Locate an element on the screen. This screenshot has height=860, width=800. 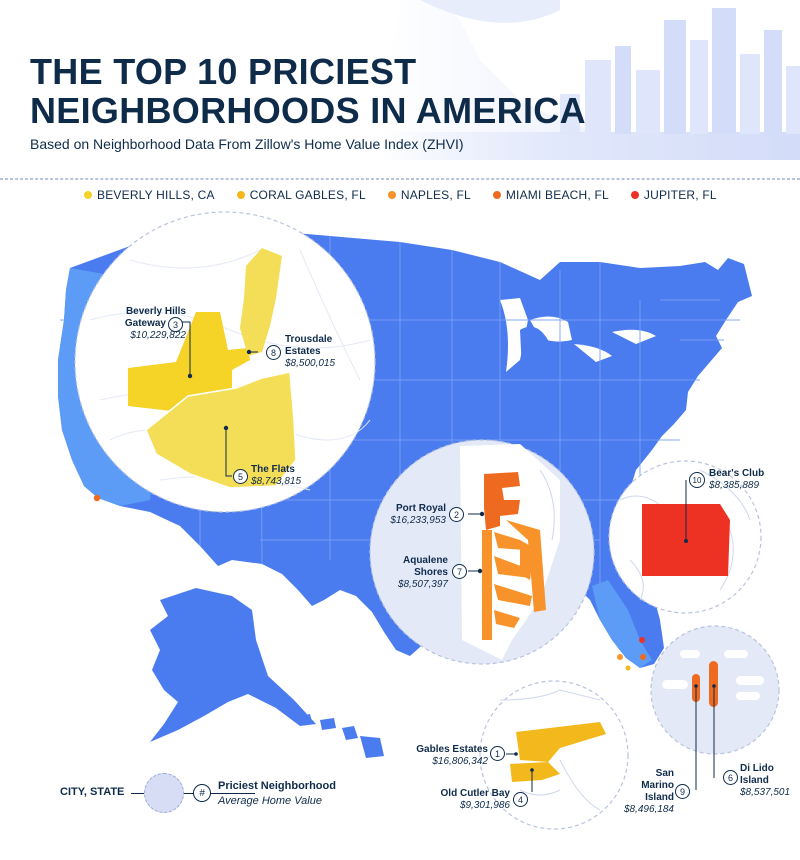
label-san-marino-island: San Marino Island $8,496,184 is located at coordinates (645, 792).